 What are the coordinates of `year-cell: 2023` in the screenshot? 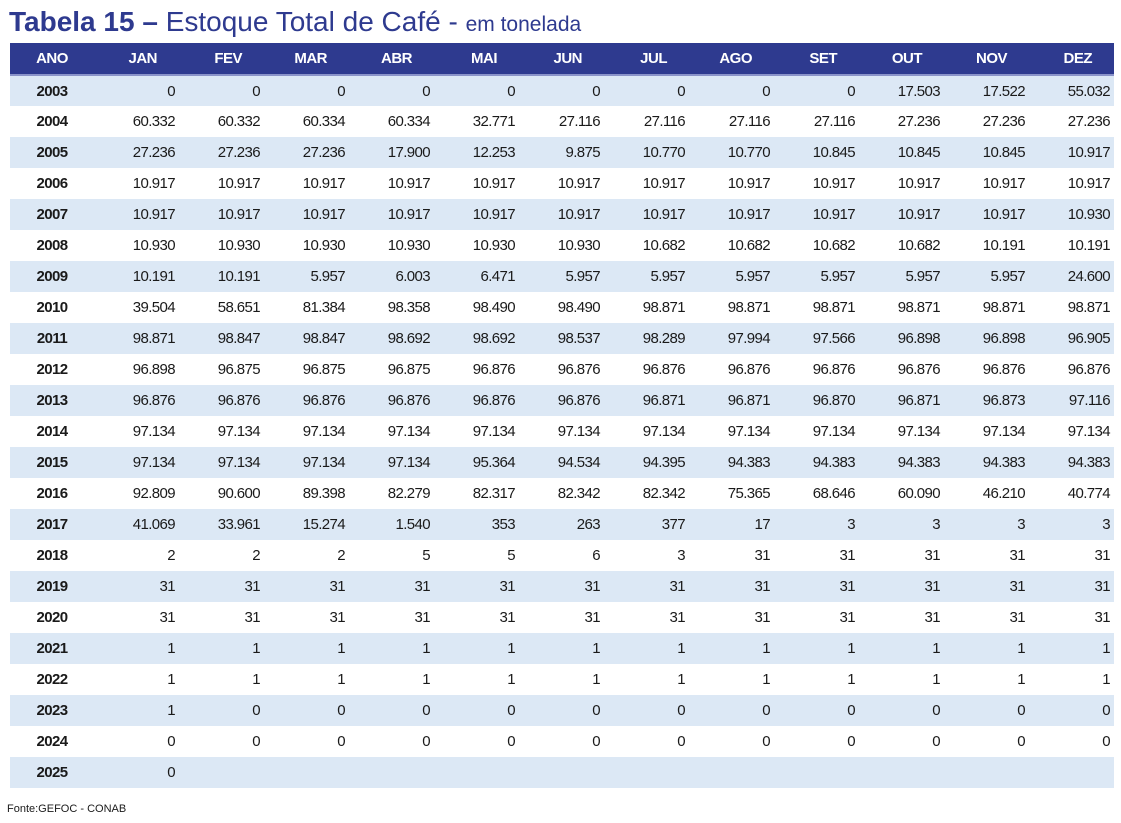 It's located at (52, 710).